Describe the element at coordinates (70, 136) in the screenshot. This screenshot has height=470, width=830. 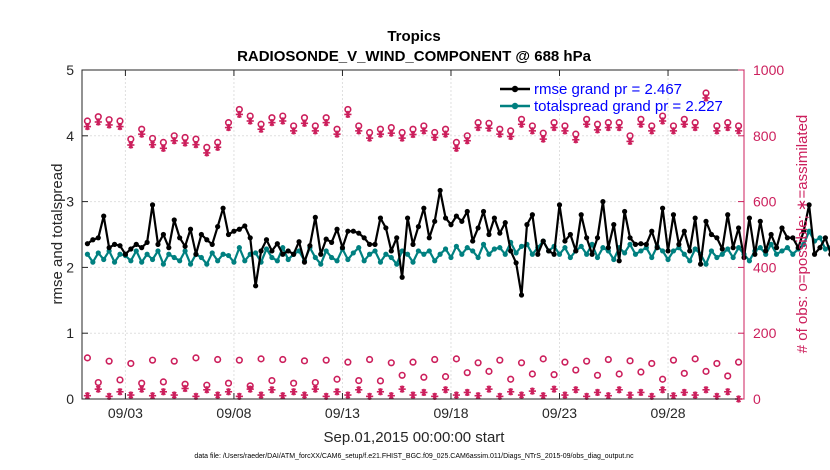
I see `y-tick-label: 4` at that location.